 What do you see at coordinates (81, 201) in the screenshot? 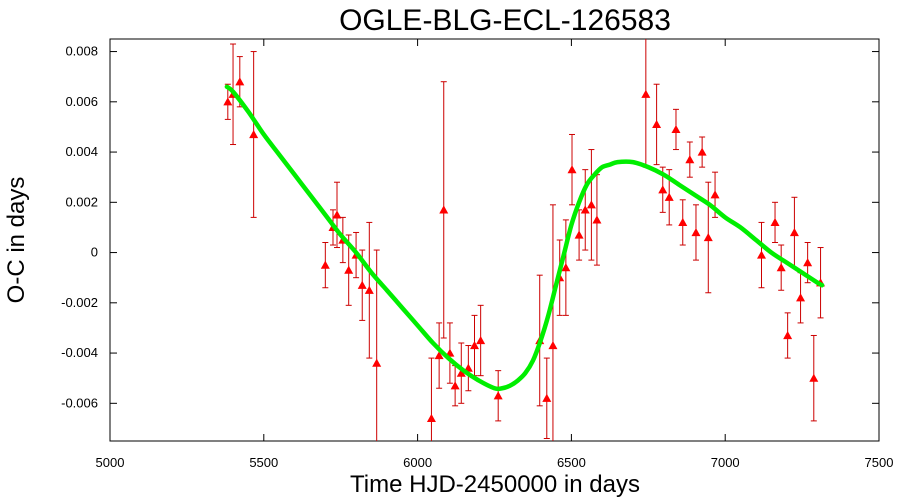
I see `y-tick-label: 0.002` at bounding box center [81, 201].